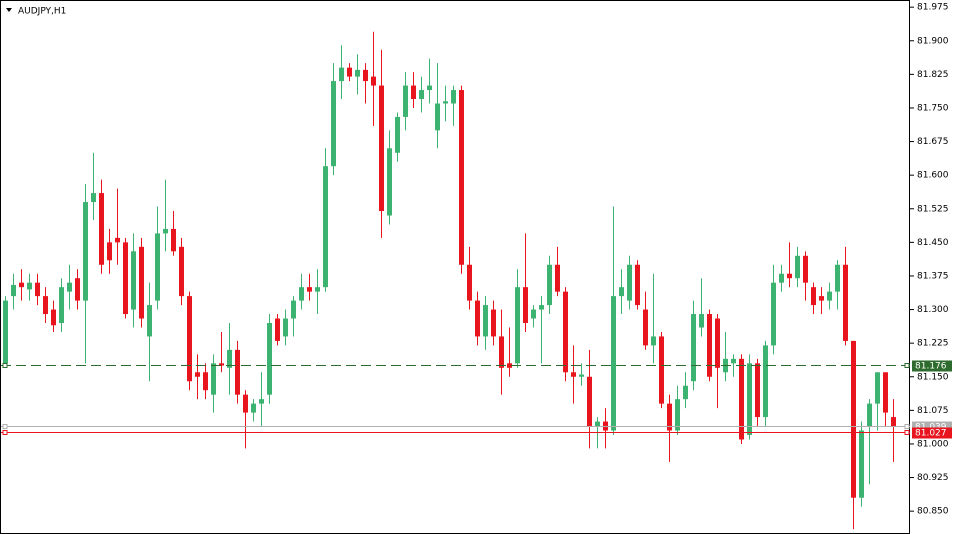 The width and height of the screenshot is (953, 534). I want to click on y-tick-label: 81.075, so click(933, 411).